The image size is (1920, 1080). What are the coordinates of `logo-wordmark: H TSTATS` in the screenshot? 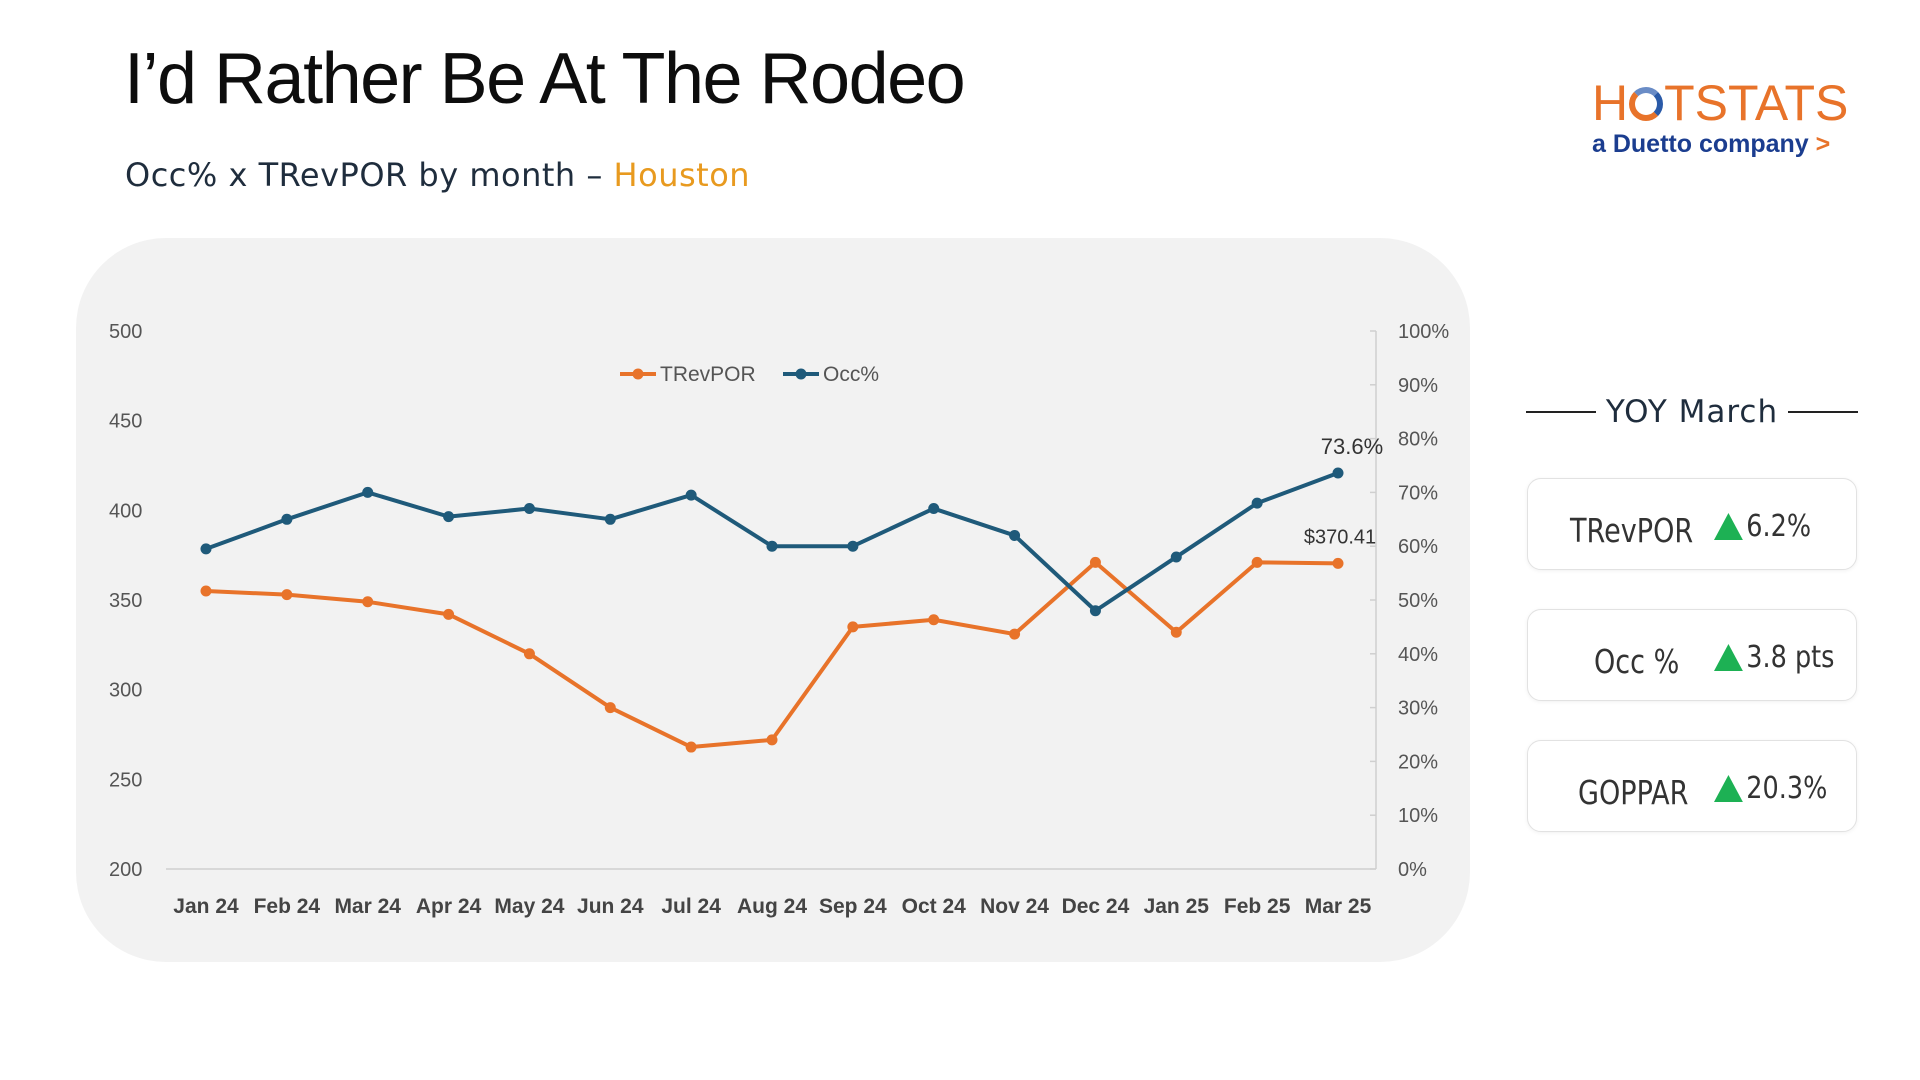 It's located at (1727, 103).